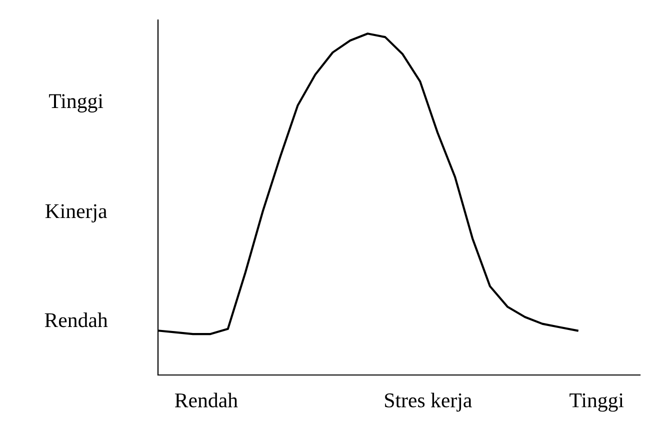  I want to click on y-axis-title: Kinerja, so click(76, 213).